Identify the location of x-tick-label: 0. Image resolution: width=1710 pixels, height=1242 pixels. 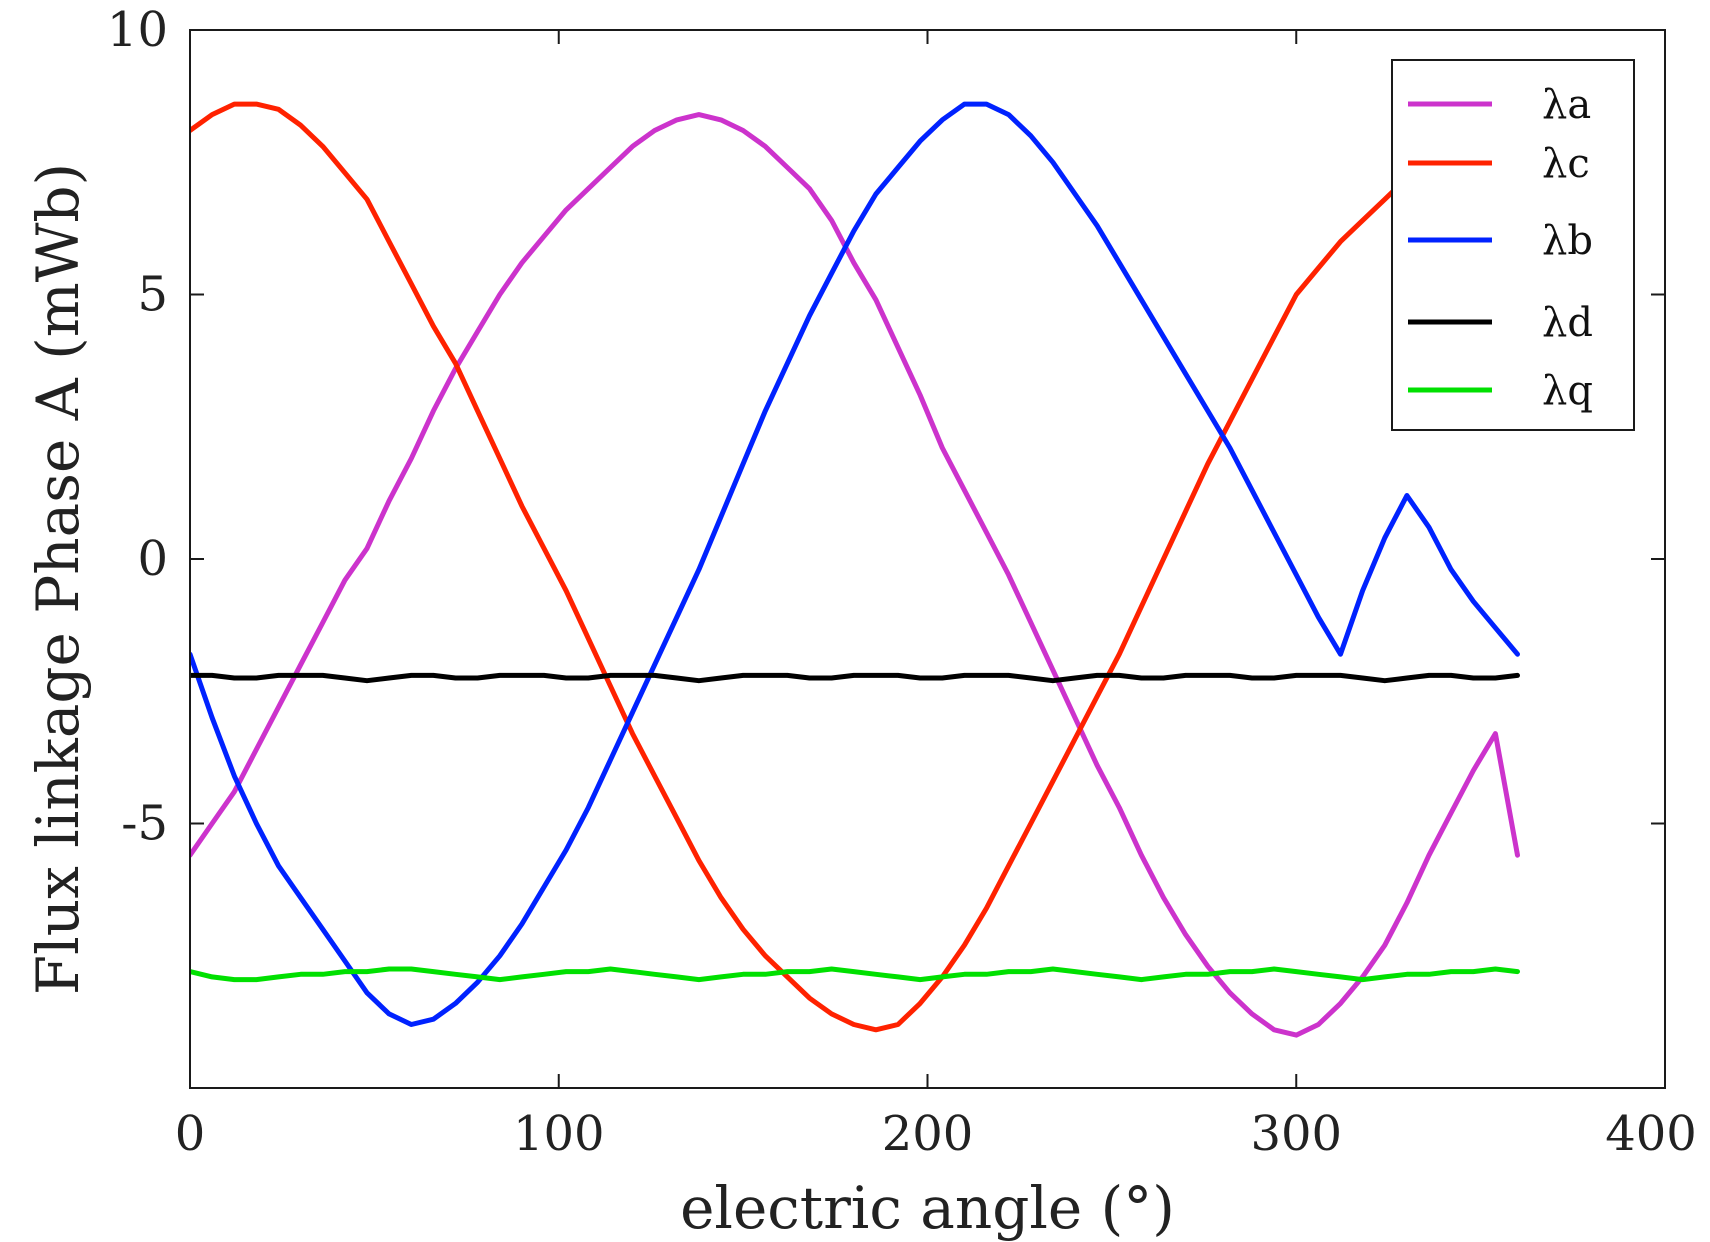
(190, 1134).